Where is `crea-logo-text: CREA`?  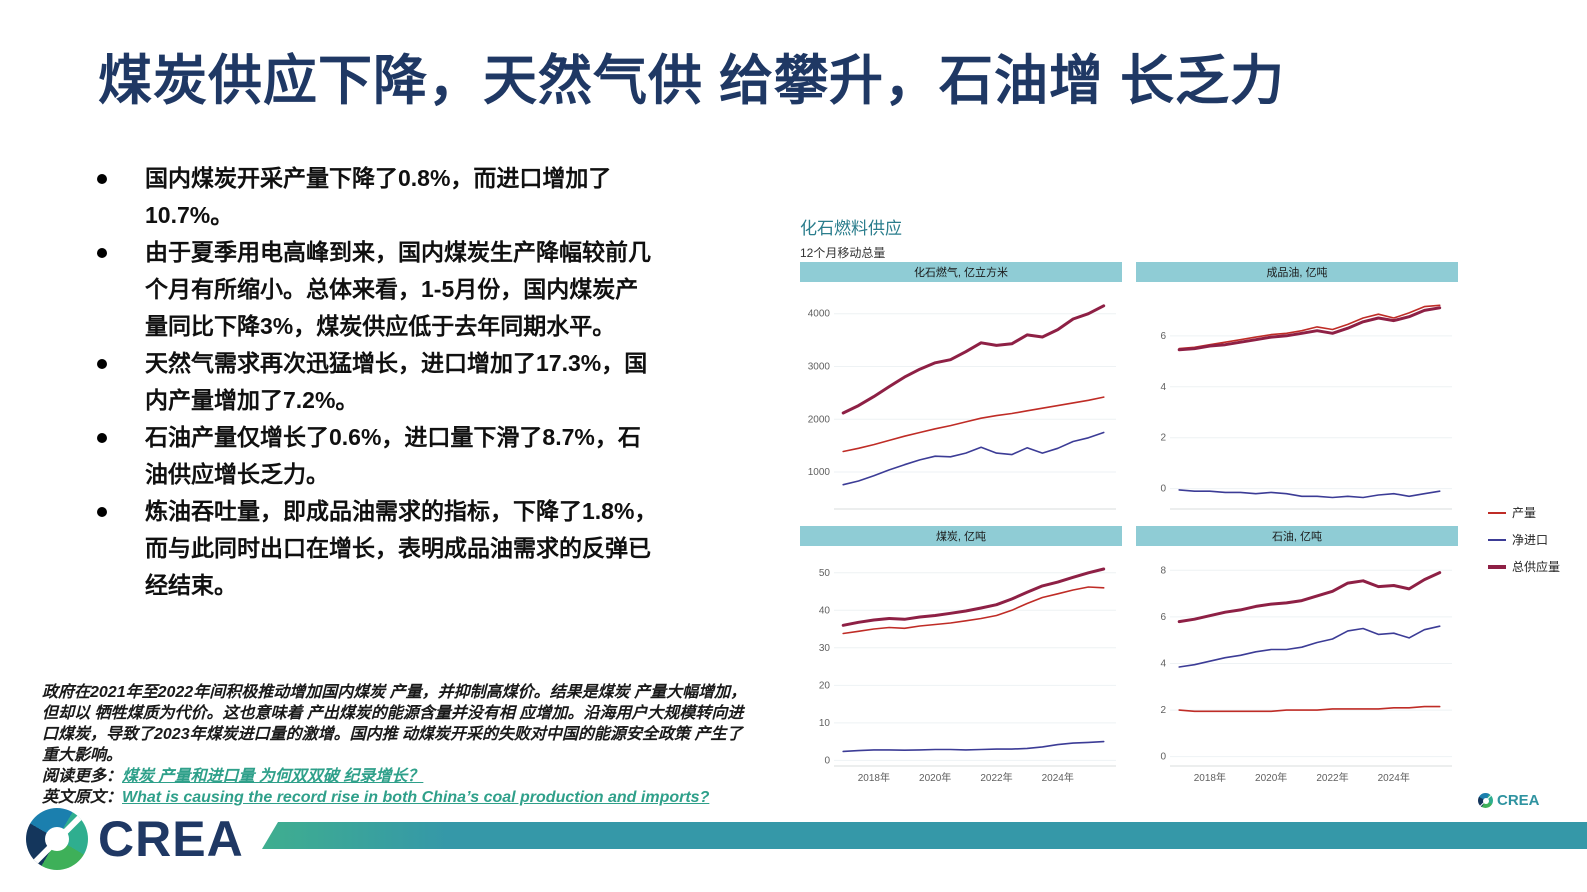 crea-logo-text: CREA is located at coordinates (171, 839).